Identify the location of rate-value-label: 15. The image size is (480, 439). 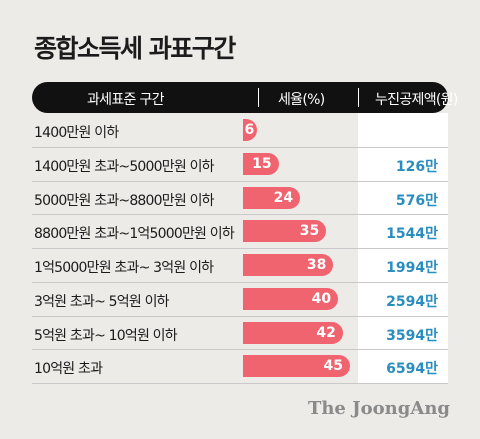
(262, 163).